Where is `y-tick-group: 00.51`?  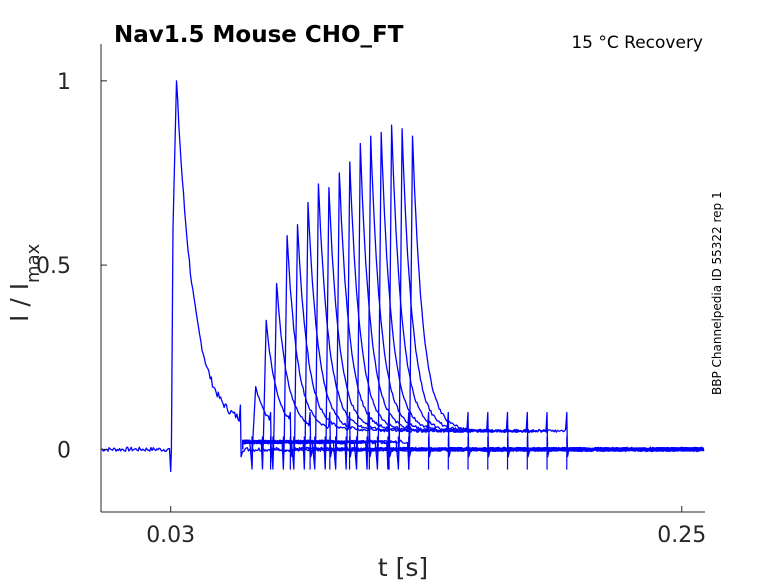 y-tick-group: 00.51 is located at coordinates (71, 266).